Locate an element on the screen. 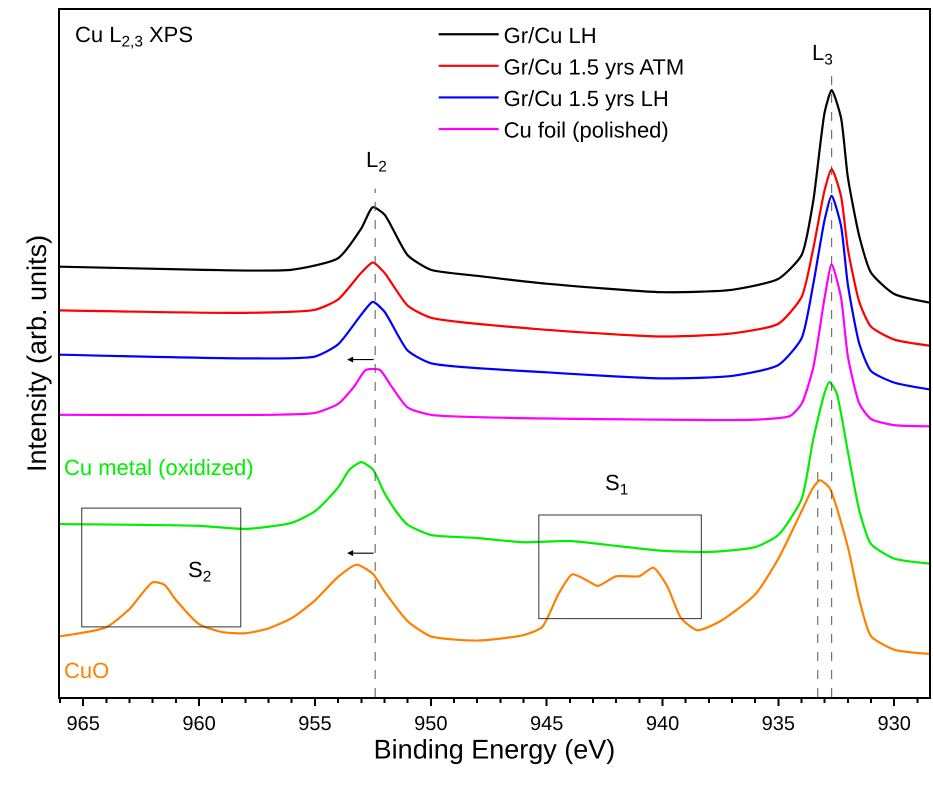 This screenshot has height=787, width=933. annotation: S$_{1}$ is located at coordinates (616, 484).